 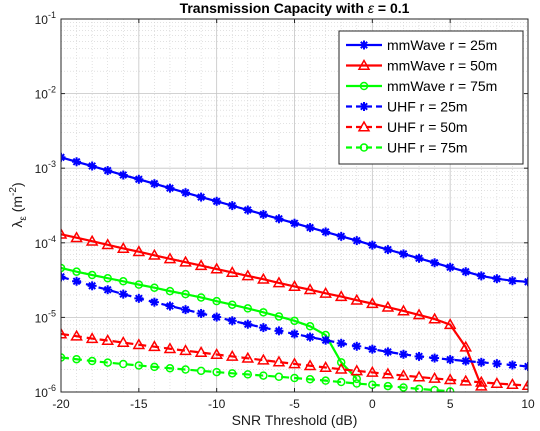 What do you see at coordinates (61, 404) in the screenshot?
I see `x-tick-label: -20` at bounding box center [61, 404].